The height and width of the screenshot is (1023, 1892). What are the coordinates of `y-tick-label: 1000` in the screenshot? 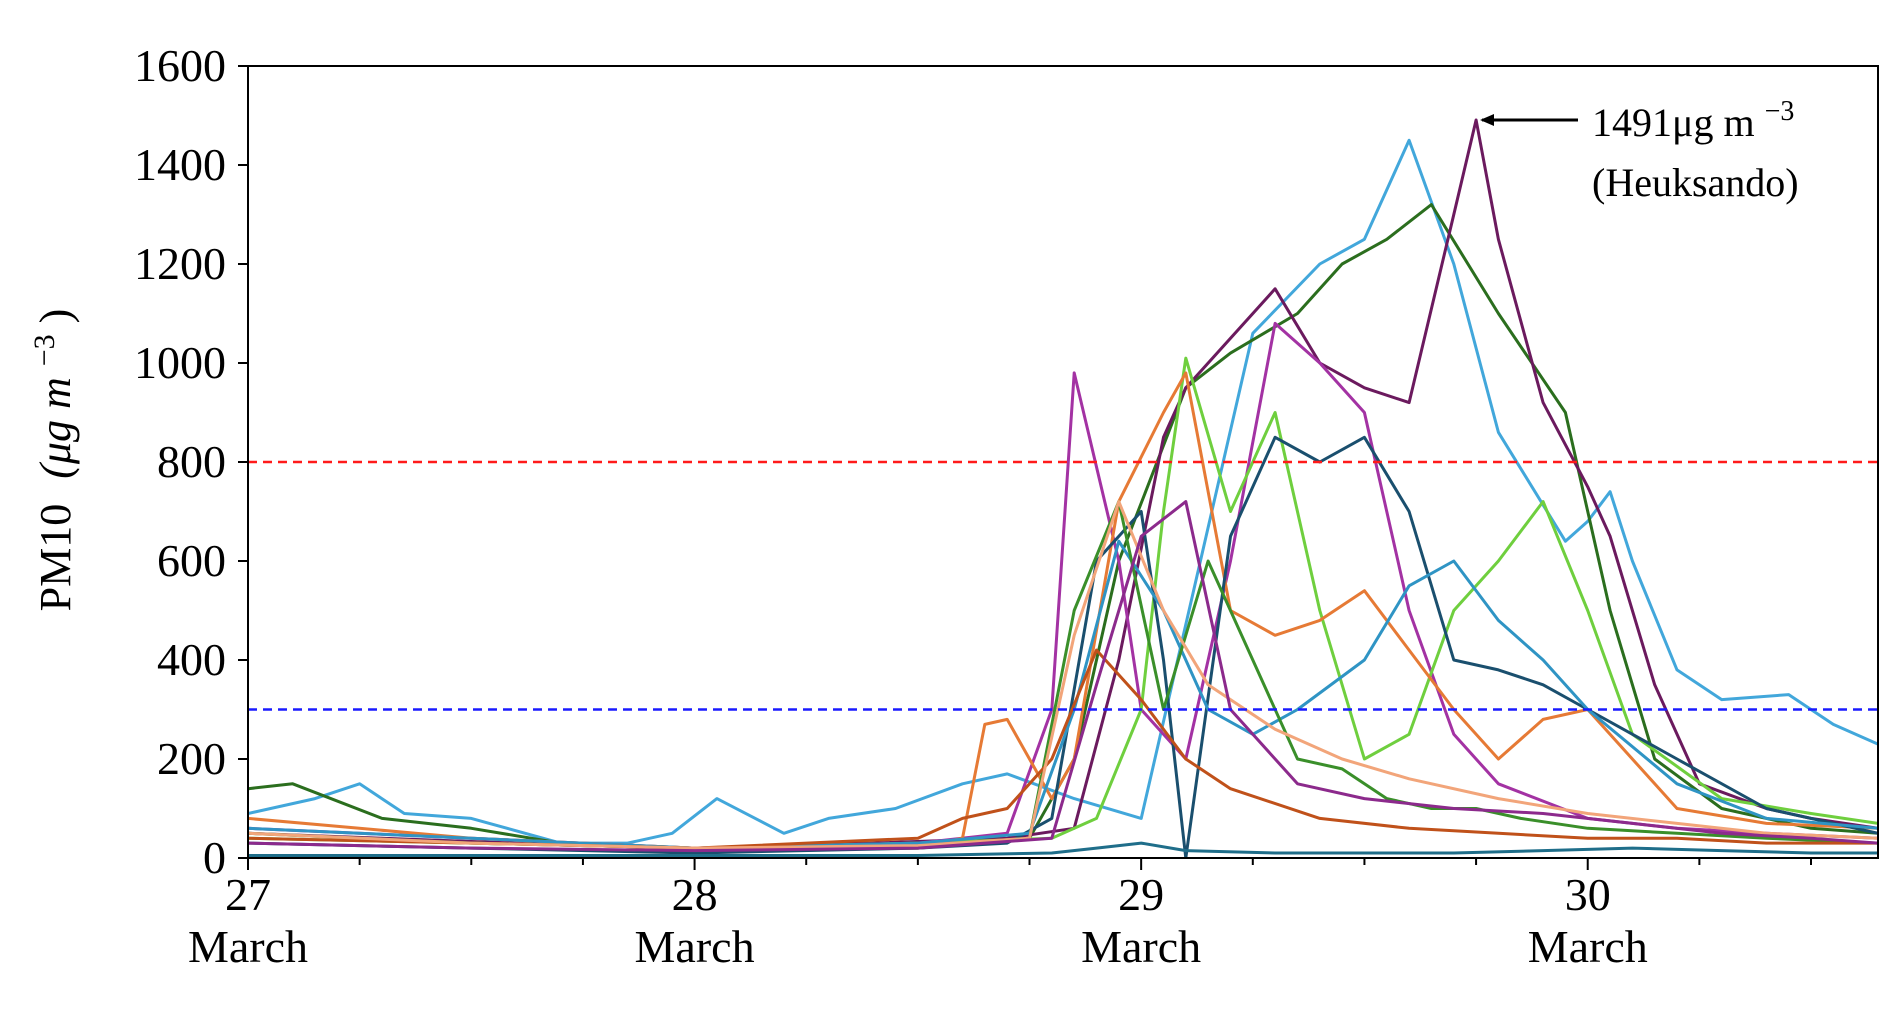 It's located at (180, 362).